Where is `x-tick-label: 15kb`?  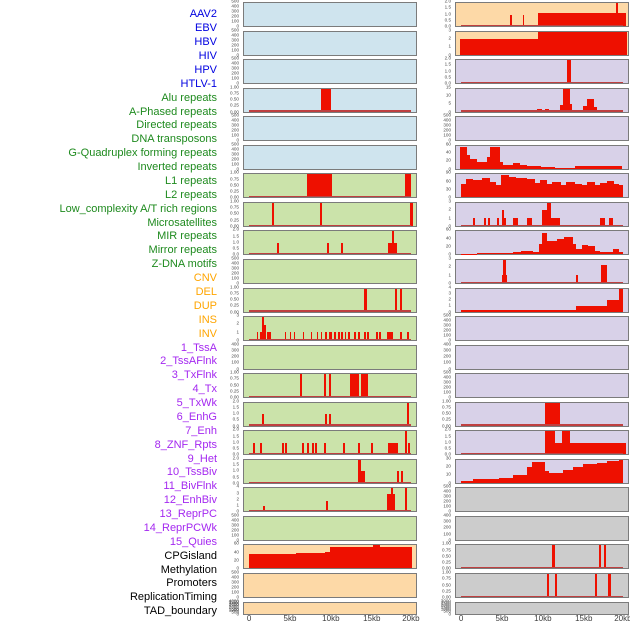
x-tick-label: 15kb is located at coordinates (372, 618).